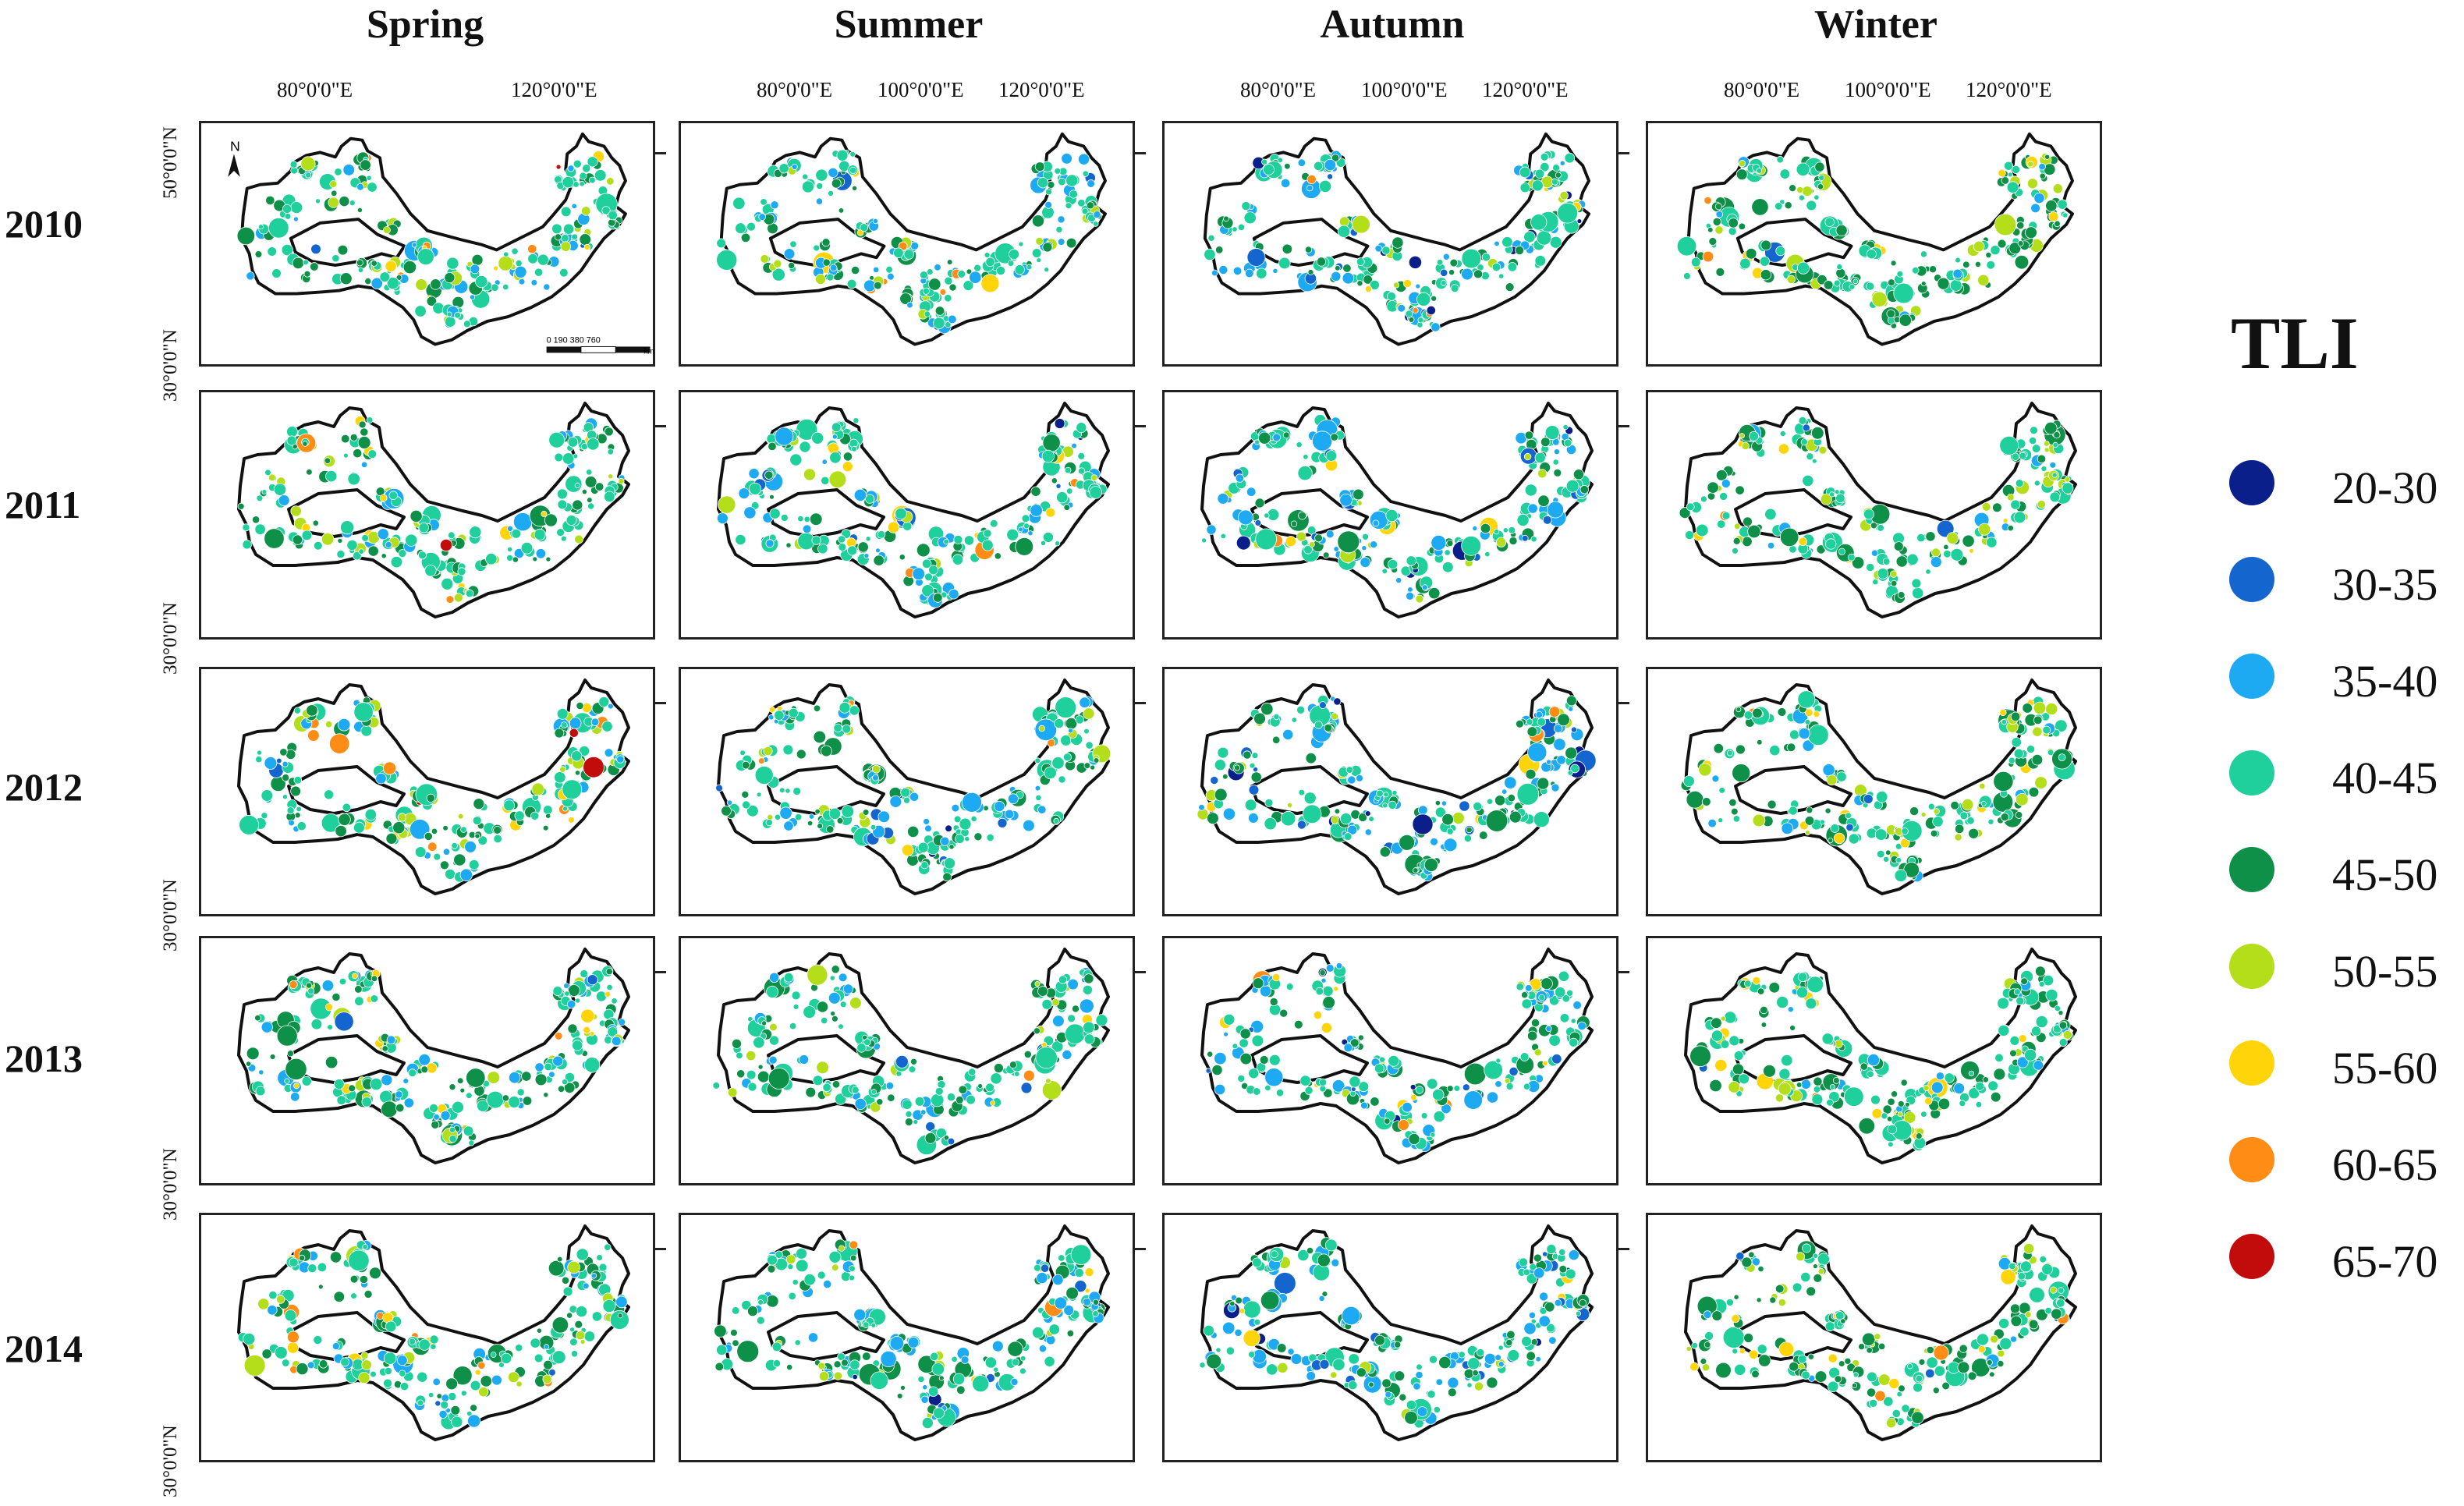 The width and height of the screenshot is (2464, 1506). Describe the element at coordinates (1390, 244) in the screenshot. I see `map-panel-2010-autumn` at that location.